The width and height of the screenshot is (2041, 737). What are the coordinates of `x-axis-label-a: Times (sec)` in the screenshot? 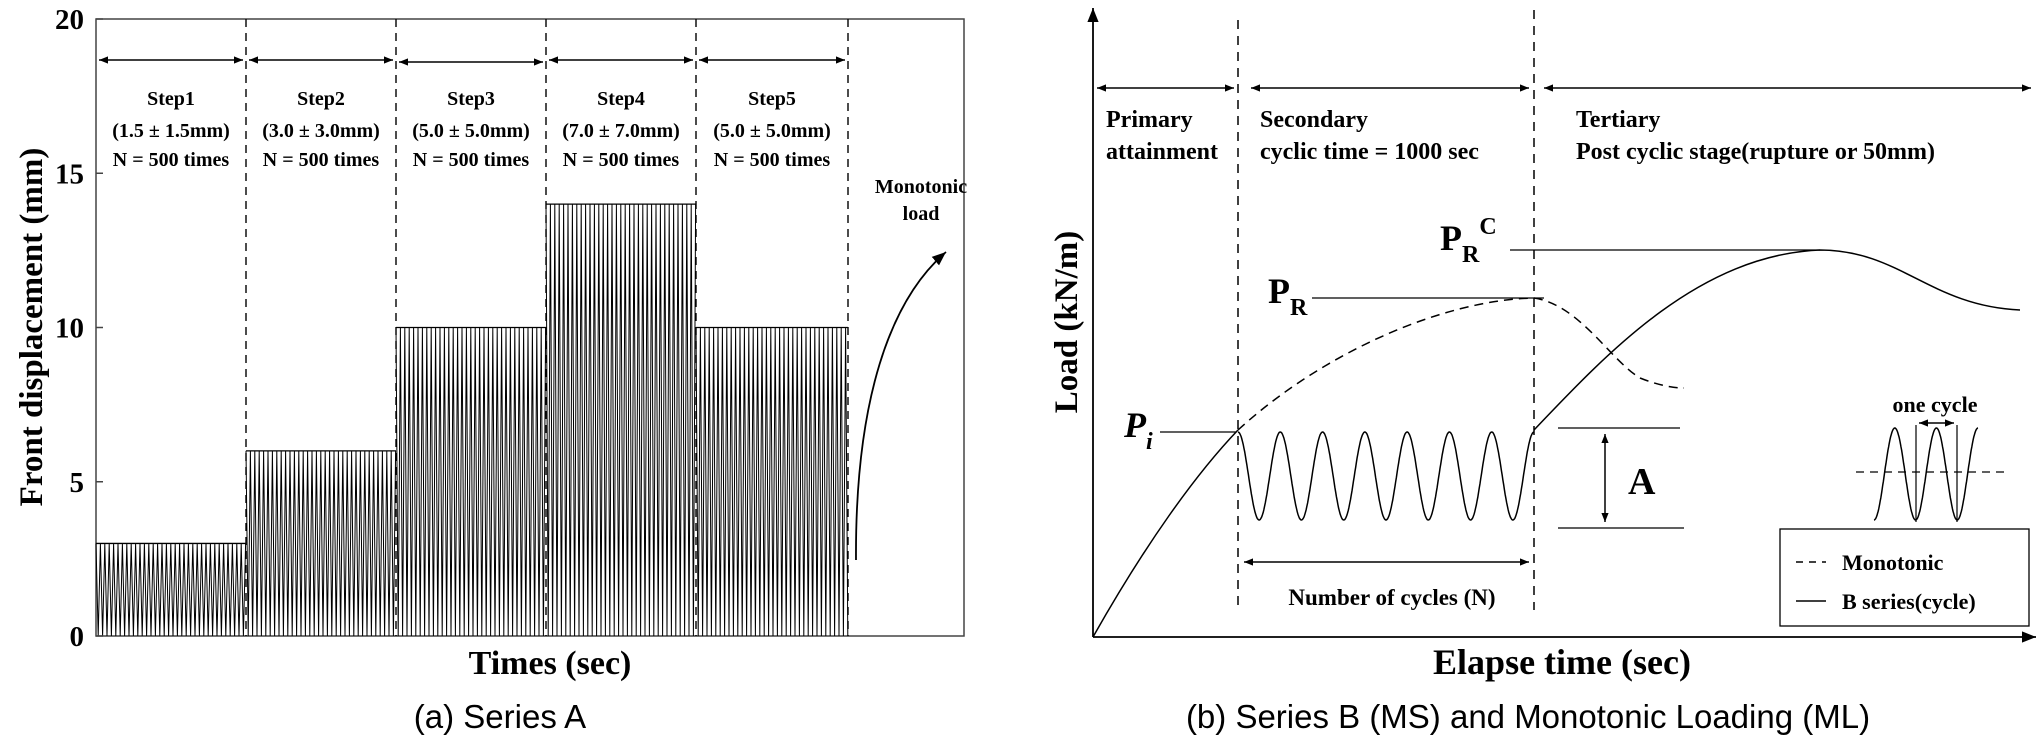 It's located at (550, 663).